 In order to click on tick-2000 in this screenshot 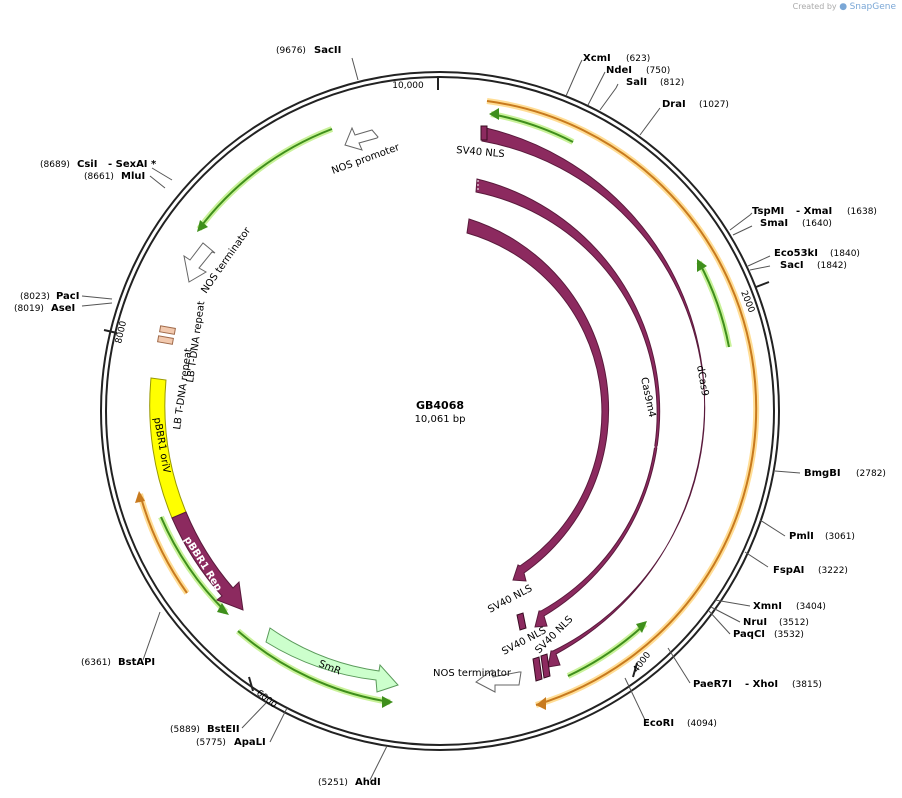, I will do `click(762, 284)`.